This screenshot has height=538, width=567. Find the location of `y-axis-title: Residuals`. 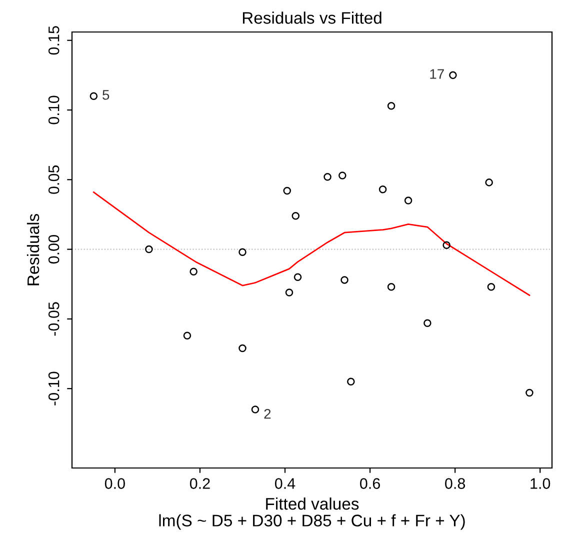

y-axis-title: Residuals is located at coordinates (33, 250).